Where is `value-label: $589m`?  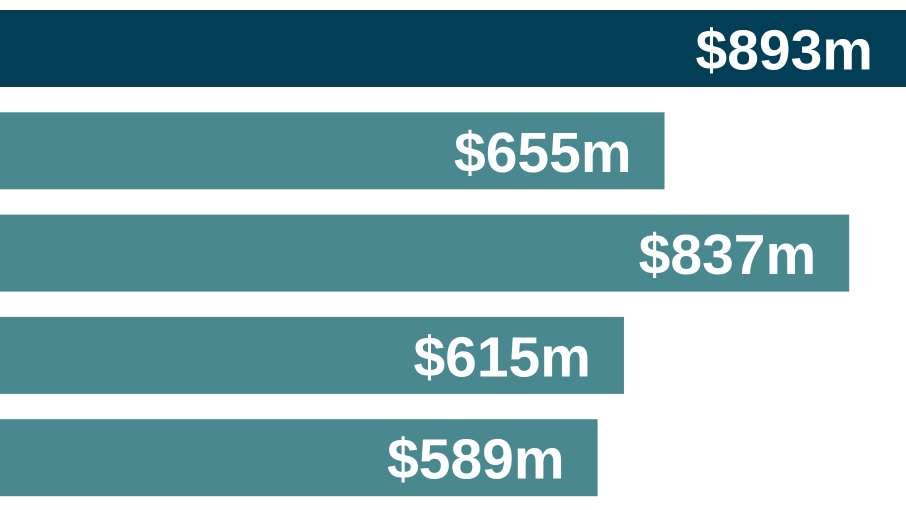 value-label: $589m is located at coordinates (476, 460).